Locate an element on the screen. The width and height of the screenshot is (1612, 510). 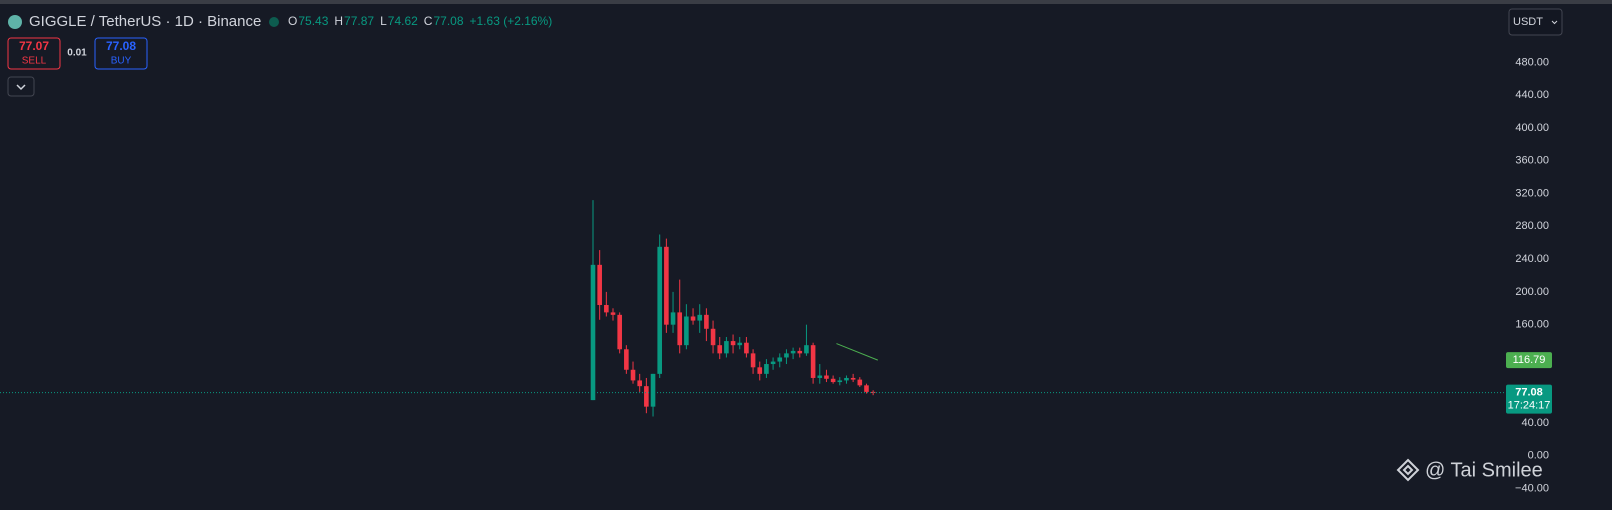
buy-price: 77.08 is located at coordinates (121, 46).